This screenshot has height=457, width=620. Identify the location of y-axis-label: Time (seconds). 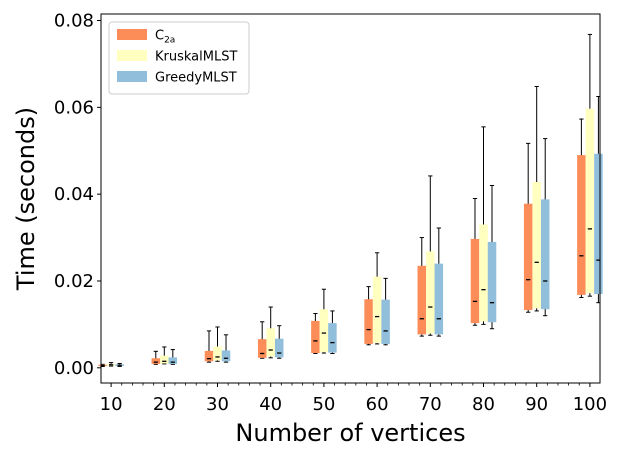
(26, 199).